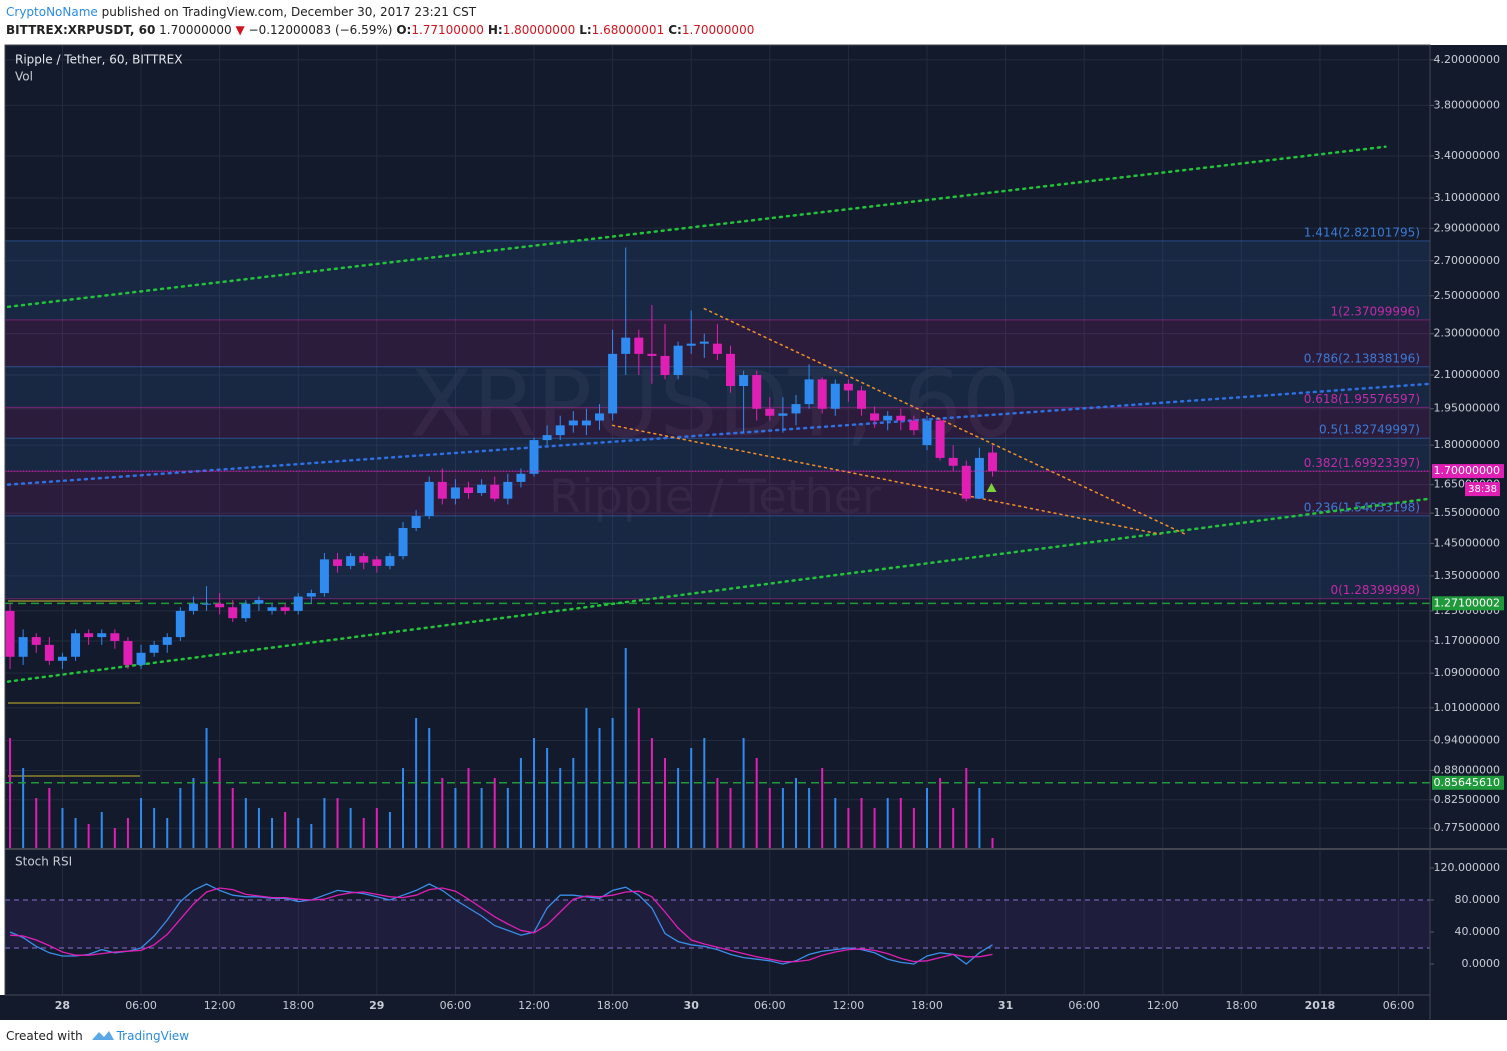 Image resolution: width=1507 pixels, height=1051 pixels. I want to click on countdown-bg, so click(1482, 489).